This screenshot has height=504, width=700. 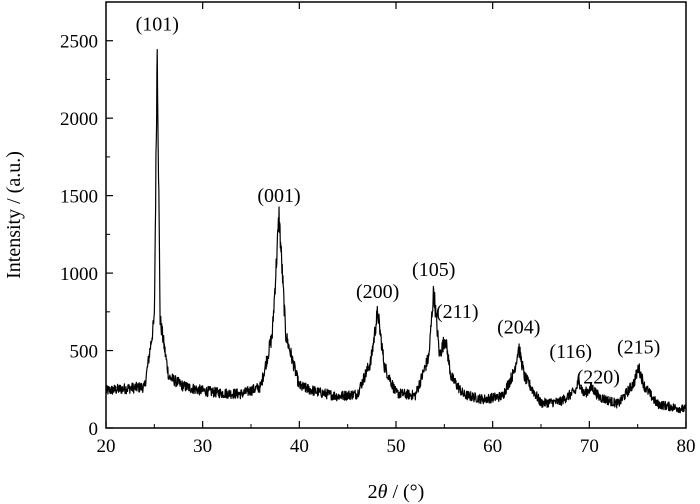 I want to click on peak-label: (211), so click(x=457, y=312).